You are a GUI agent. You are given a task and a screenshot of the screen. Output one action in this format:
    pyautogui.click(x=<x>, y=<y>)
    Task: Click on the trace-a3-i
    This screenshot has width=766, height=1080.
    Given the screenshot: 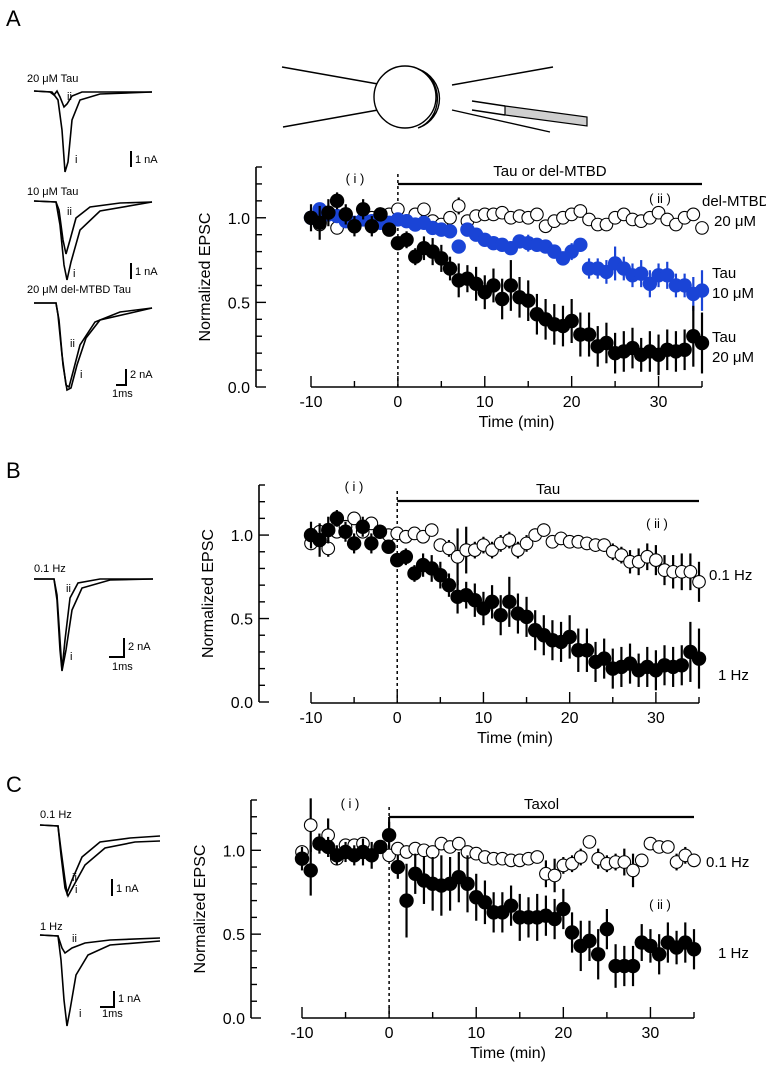 What is the action you would take?
    pyautogui.click(x=93, y=347)
    